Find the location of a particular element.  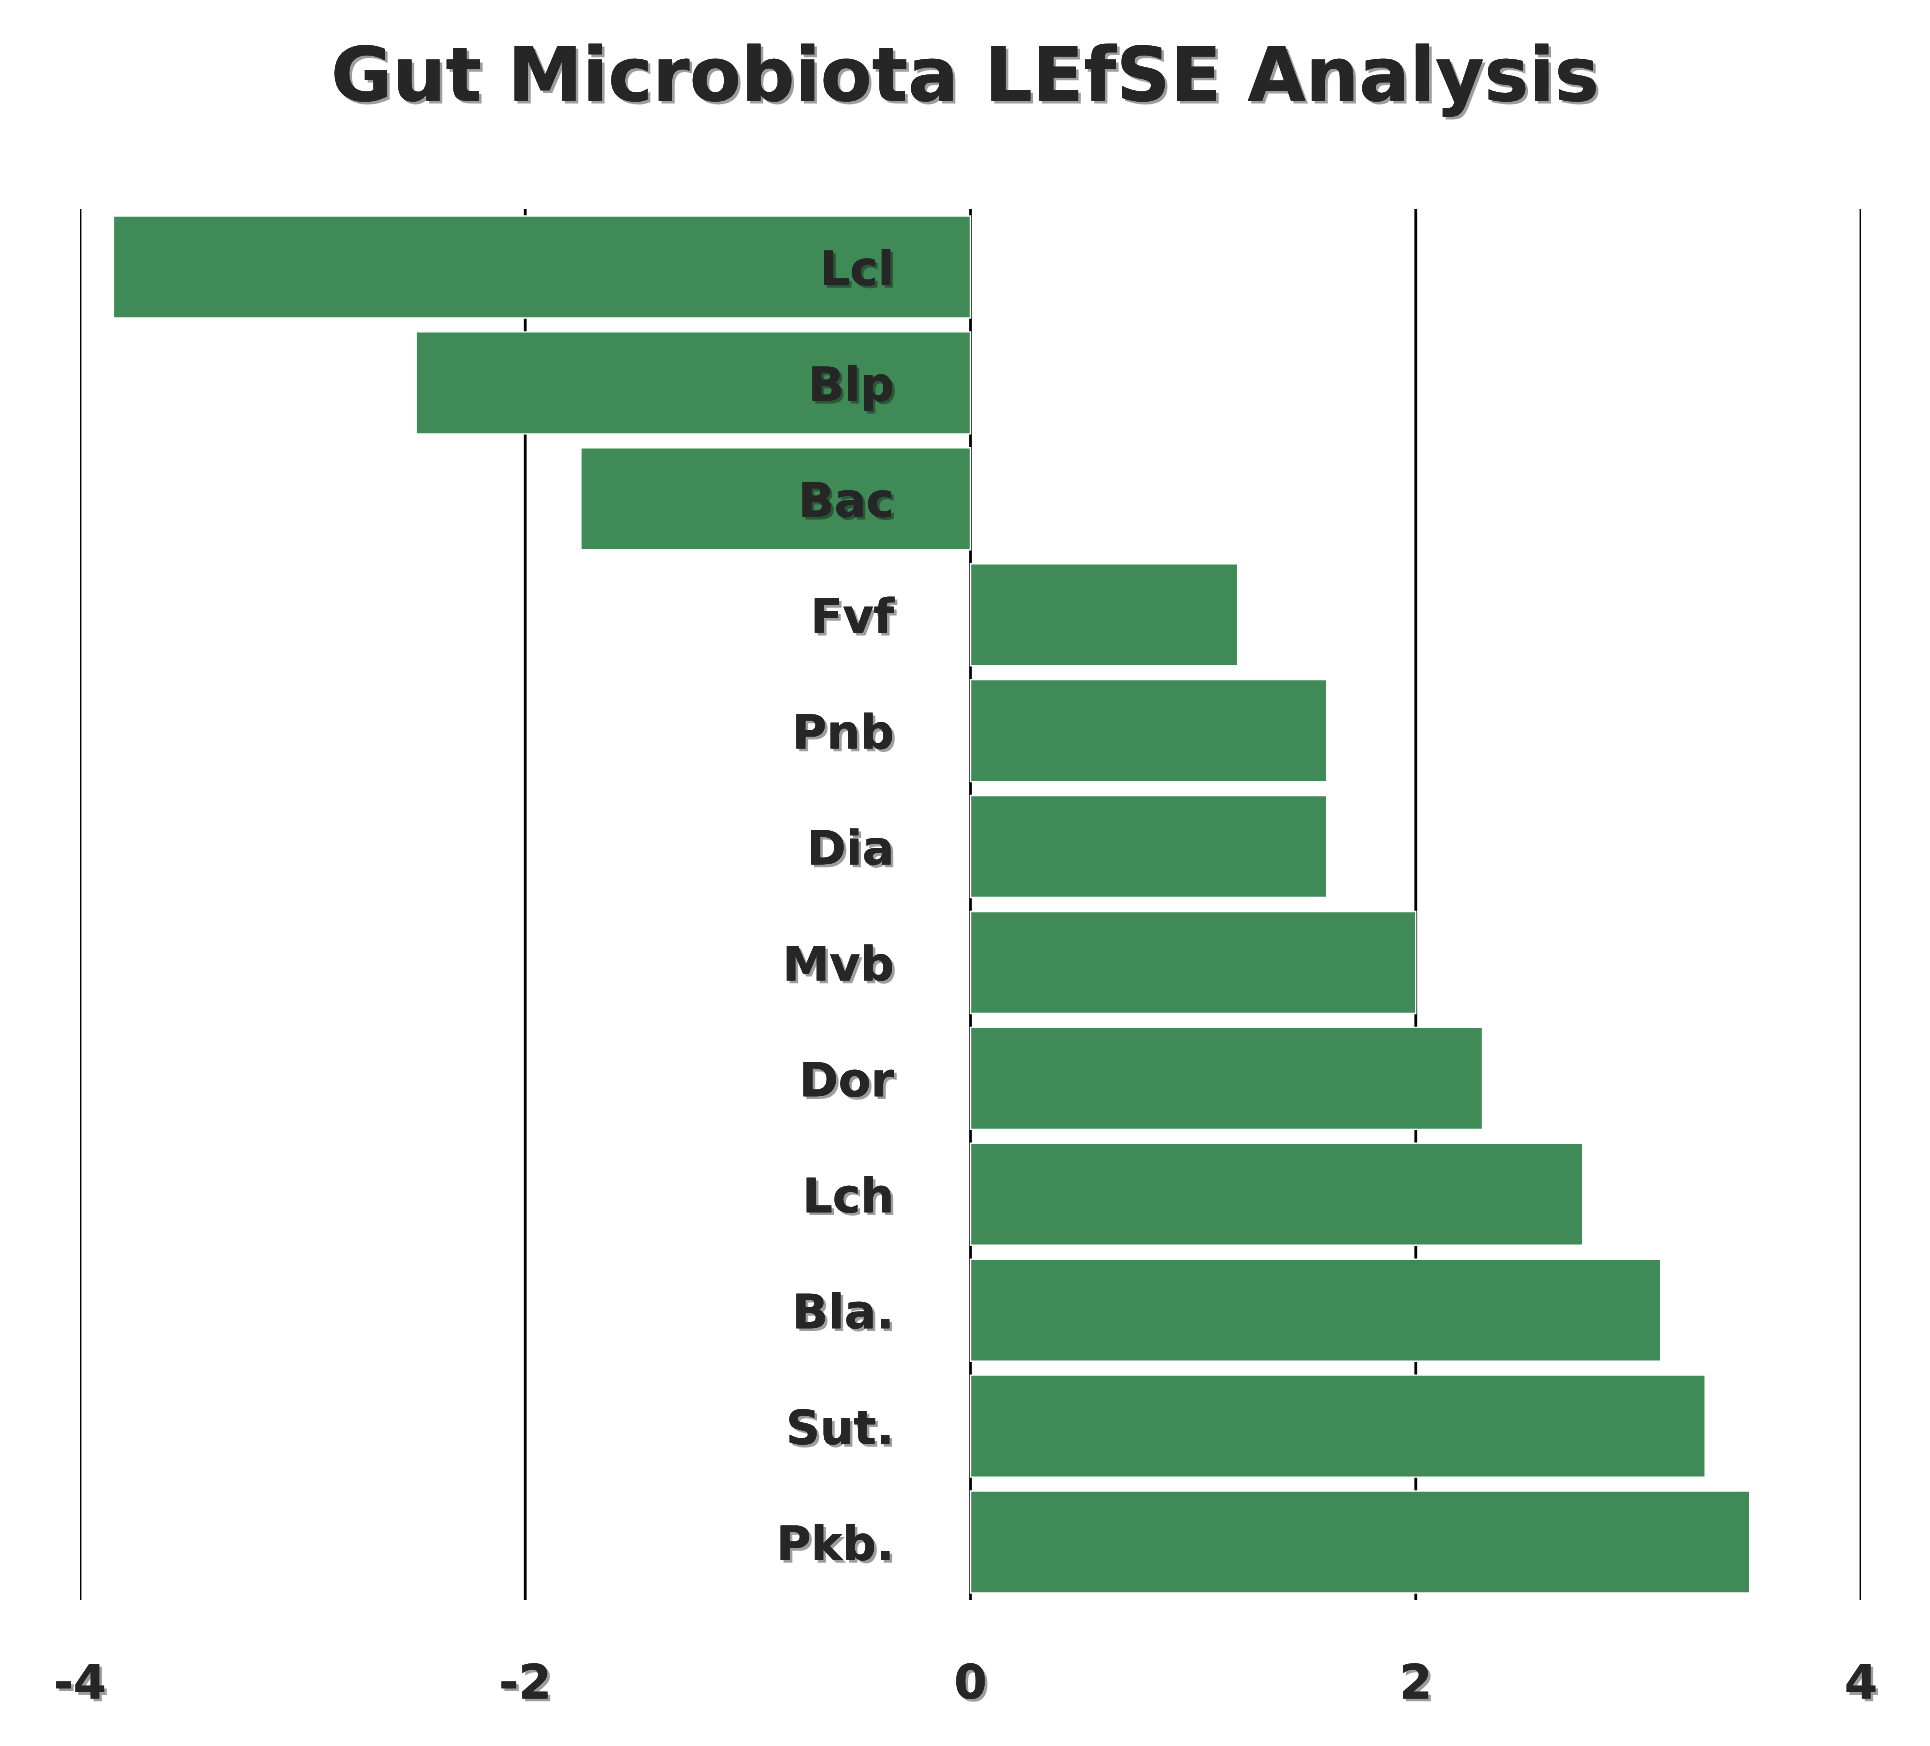

y-tick-label: Fvf is located at coordinates (856, 616).